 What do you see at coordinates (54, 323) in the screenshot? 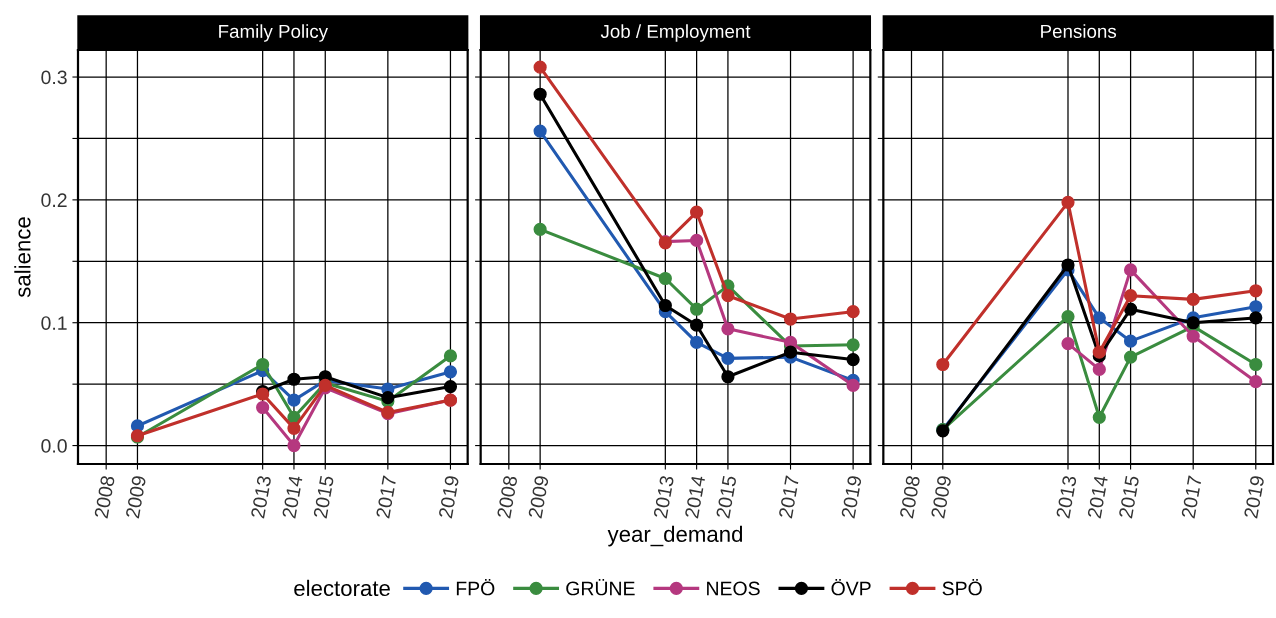
I see `y-tick-label: 0.1` at bounding box center [54, 323].